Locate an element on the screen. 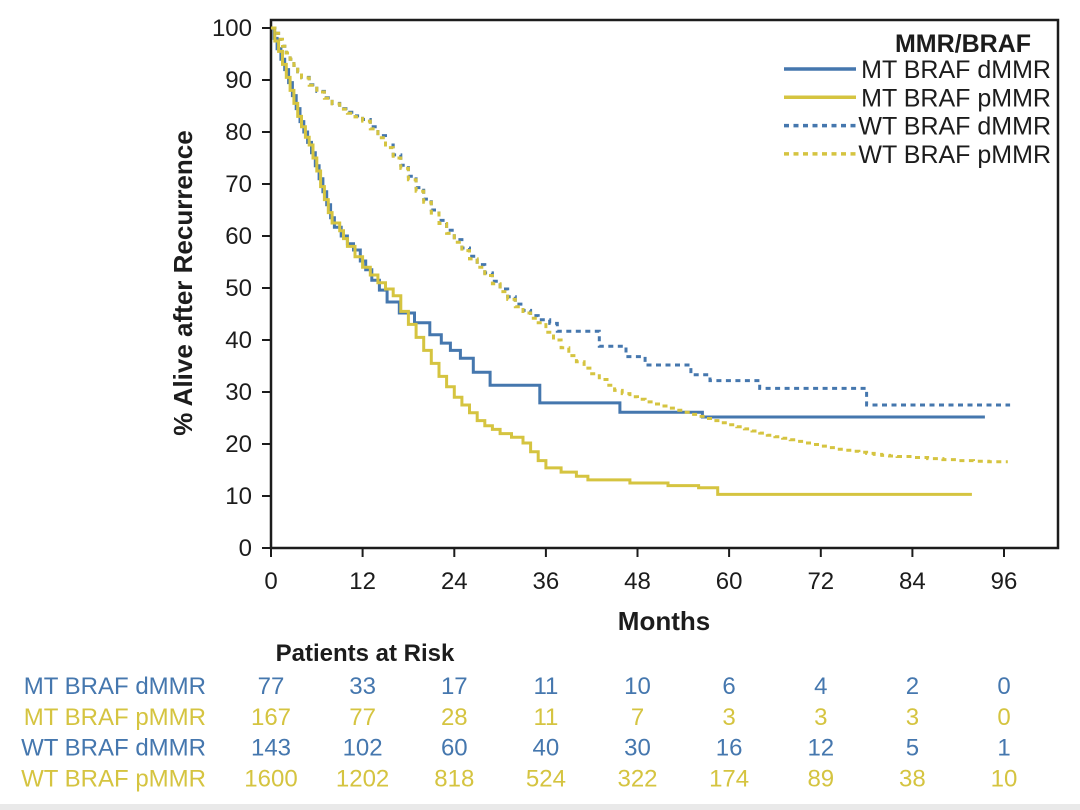 This screenshot has width=1080, height=810. risk-count: 167 is located at coordinates (271, 717).